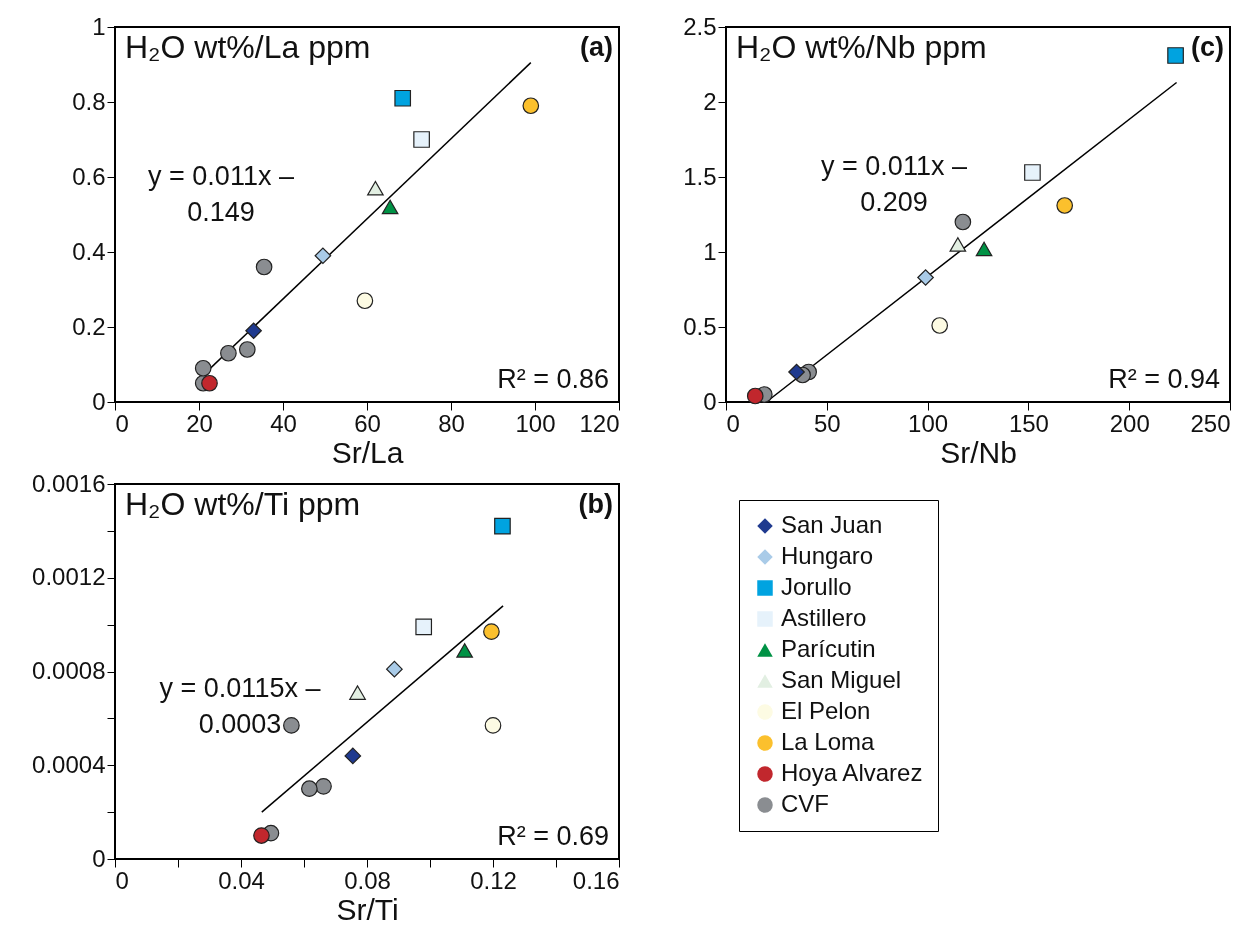 The height and width of the screenshot is (948, 1255). Describe the element at coordinates (852, 772) in the screenshot. I see `legend-label: Hoya Alvarez` at that location.